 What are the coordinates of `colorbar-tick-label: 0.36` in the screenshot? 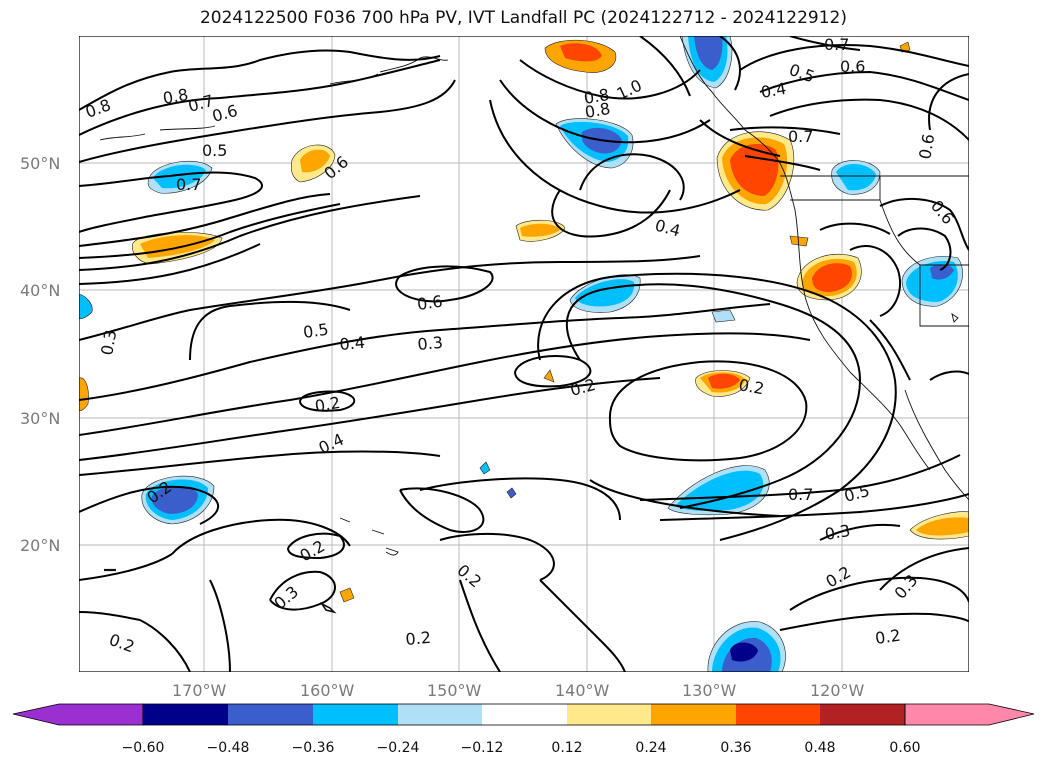 It's located at (735, 748).